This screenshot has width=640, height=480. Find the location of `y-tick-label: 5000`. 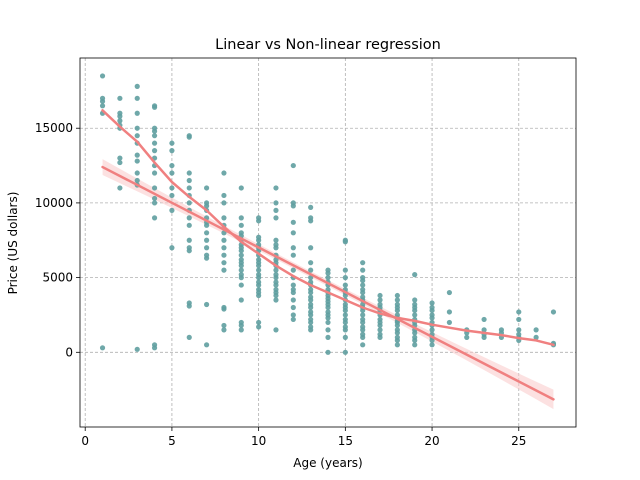

y-tick-label: 5000 is located at coordinates (57, 278).